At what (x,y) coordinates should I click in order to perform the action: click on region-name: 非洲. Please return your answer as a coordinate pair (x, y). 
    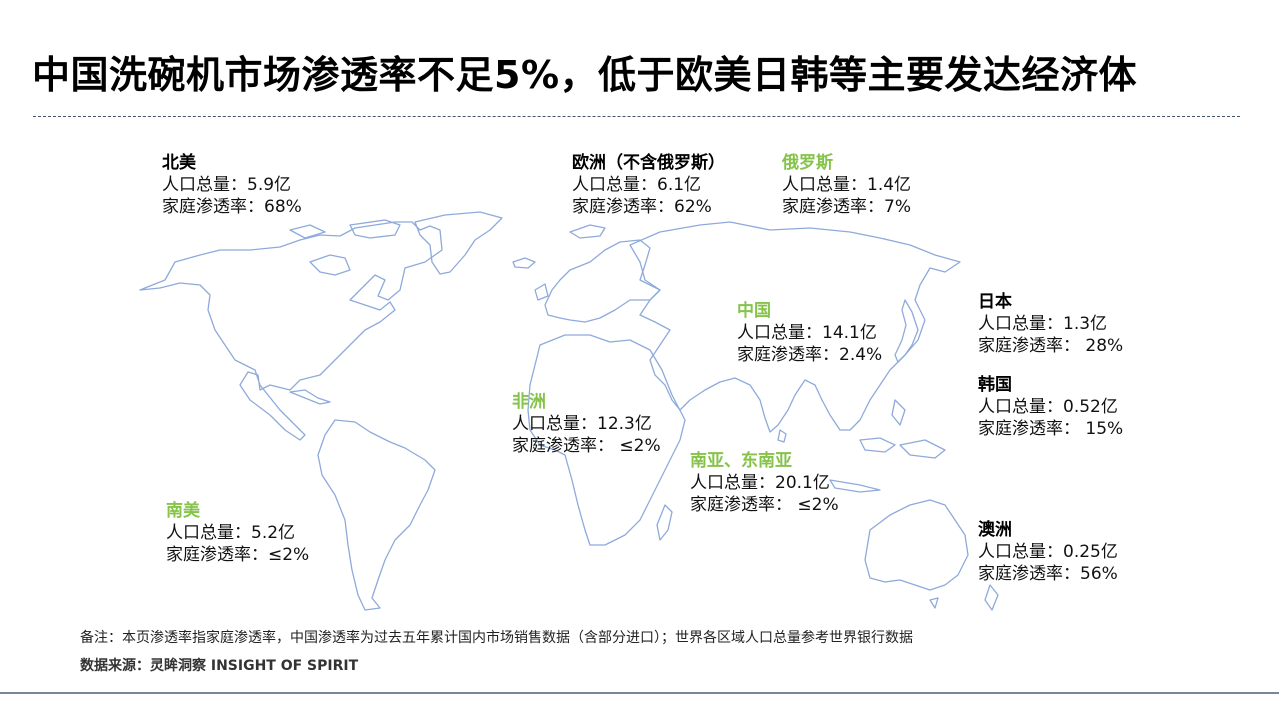
    Looking at the image, I should click on (529, 402).